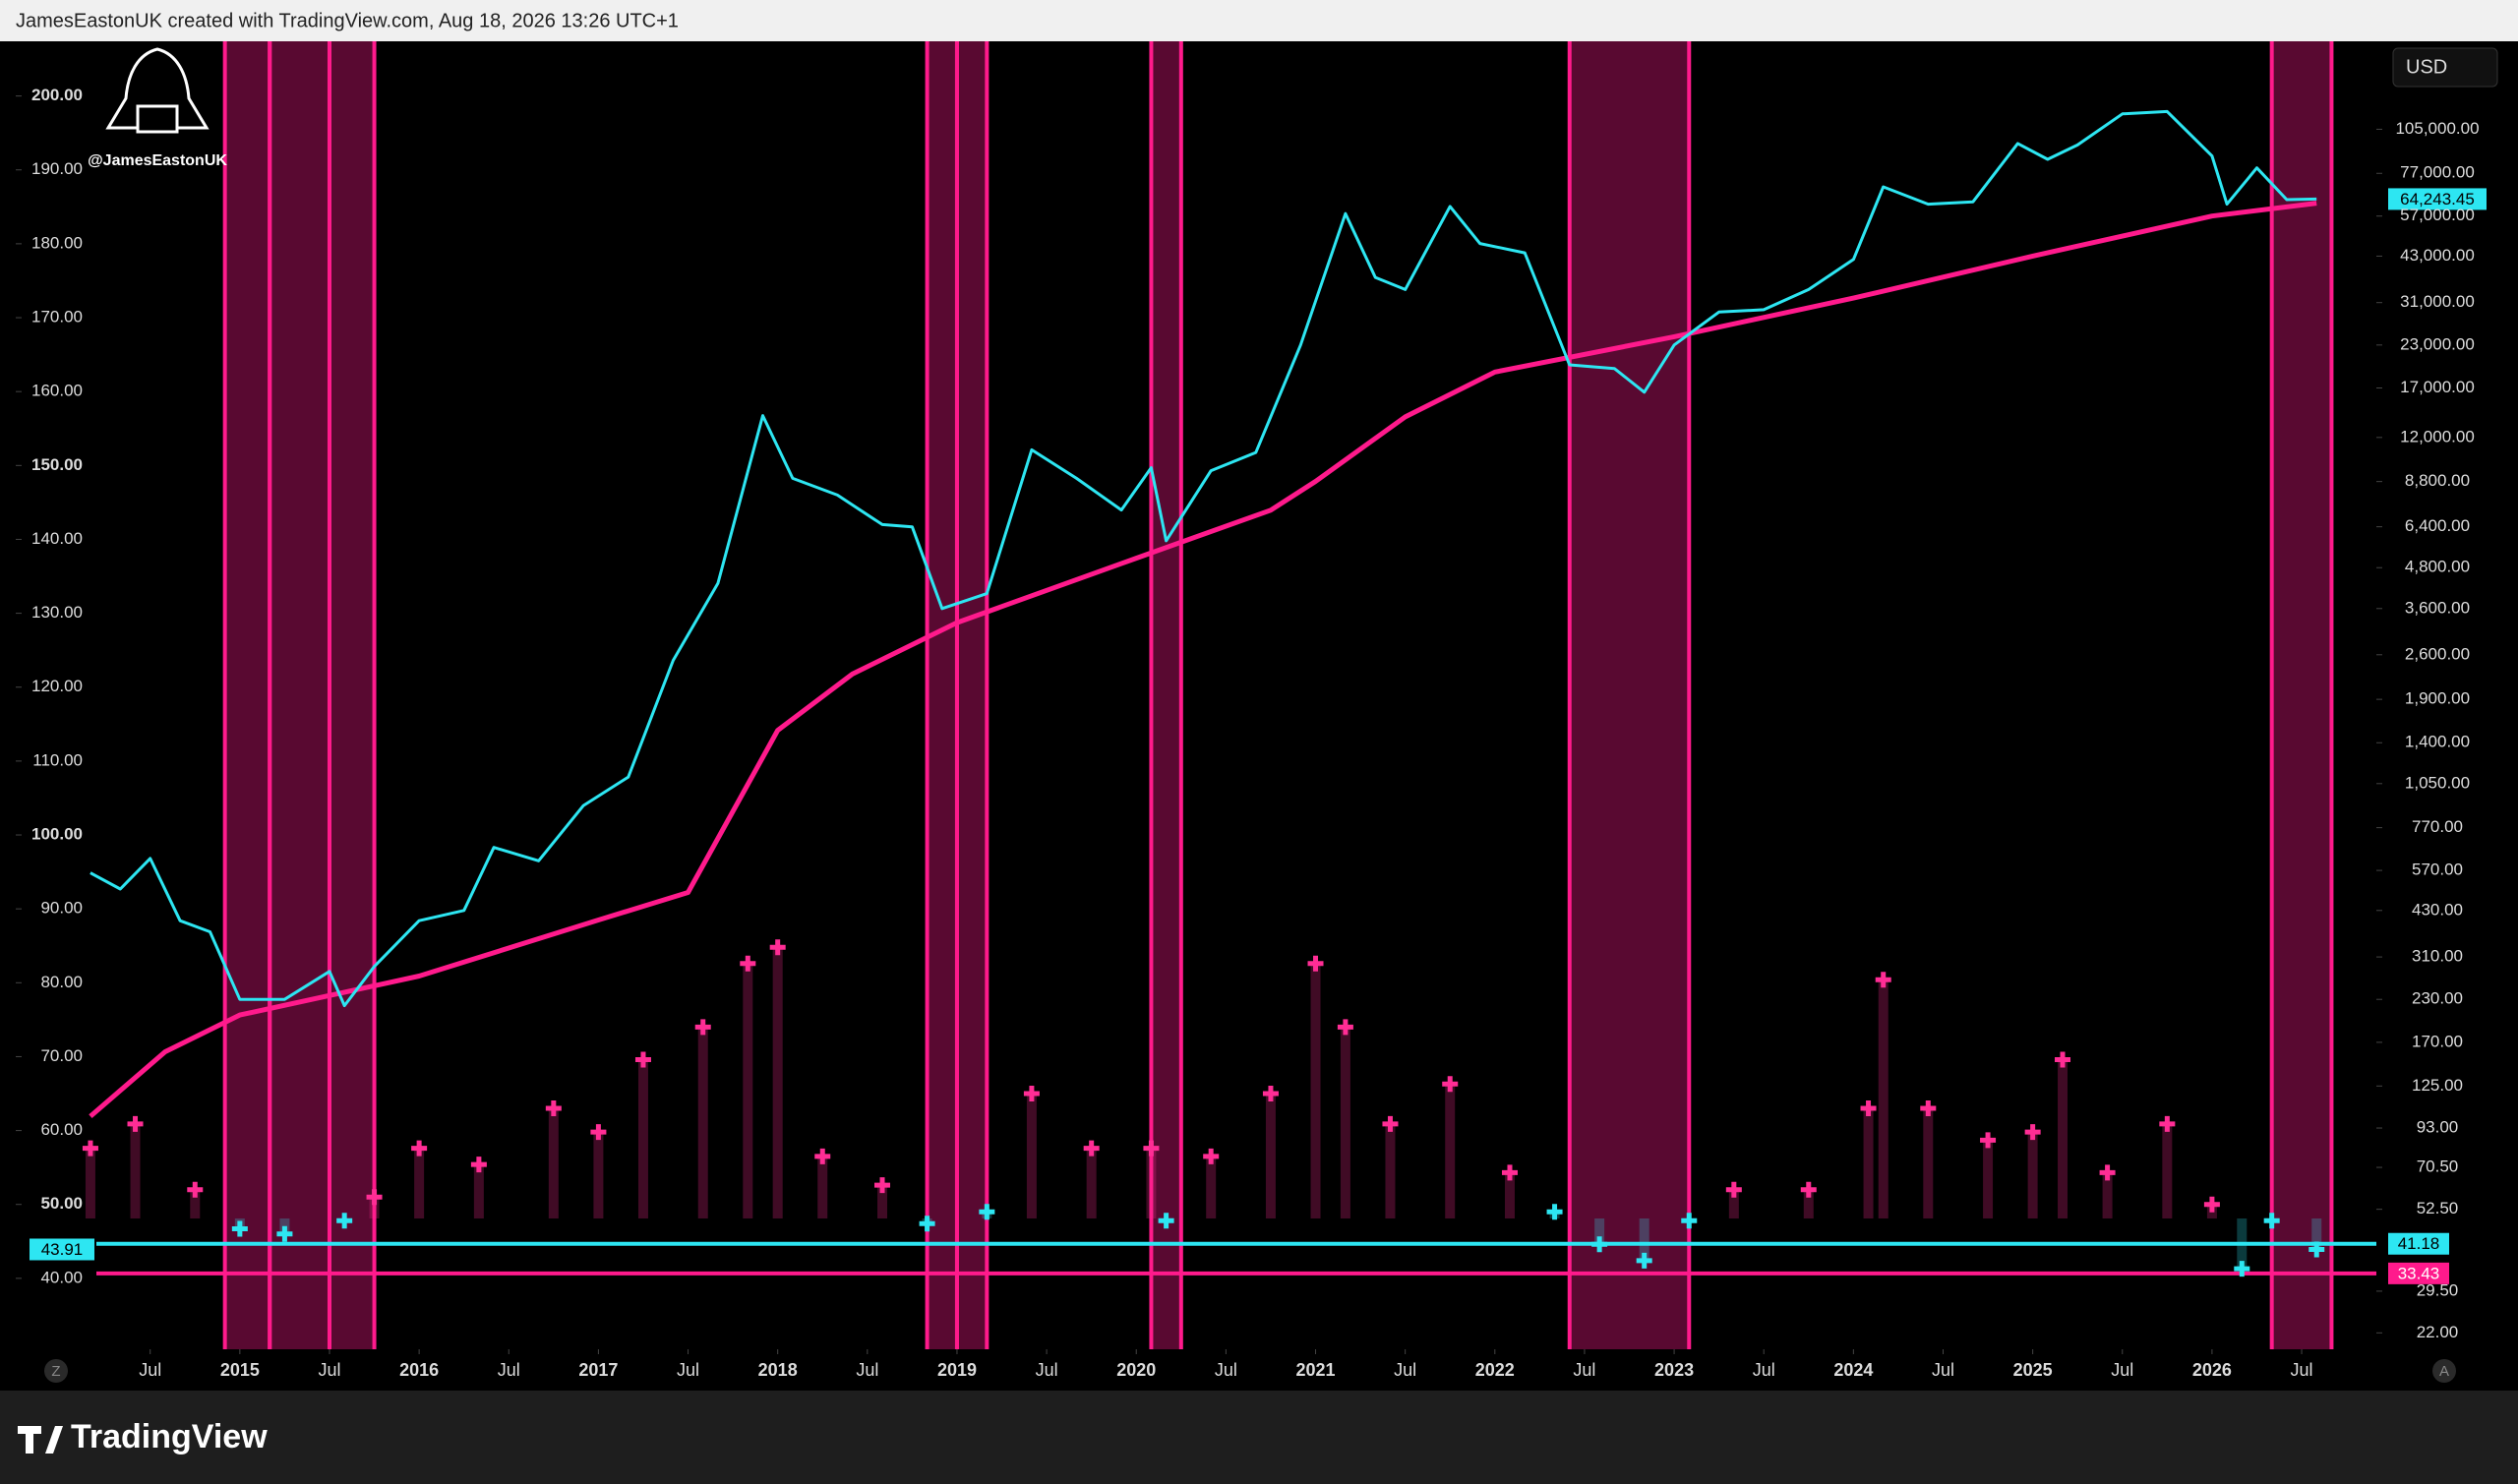 The width and height of the screenshot is (2518, 1484). Describe the element at coordinates (61, 982) in the screenshot. I see `y-tick-label: 80.00` at that location.